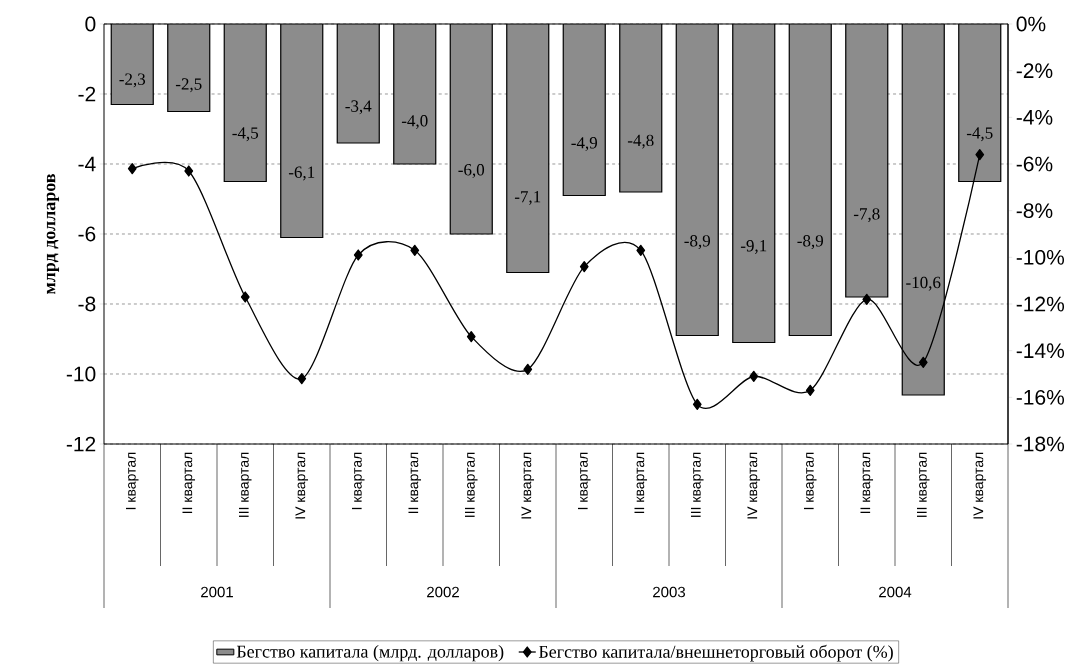 The image size is (1090, 669). Describe the element at coordinates (87, 94) in the screenshot. I see `y-tick-label: -2` at that location.